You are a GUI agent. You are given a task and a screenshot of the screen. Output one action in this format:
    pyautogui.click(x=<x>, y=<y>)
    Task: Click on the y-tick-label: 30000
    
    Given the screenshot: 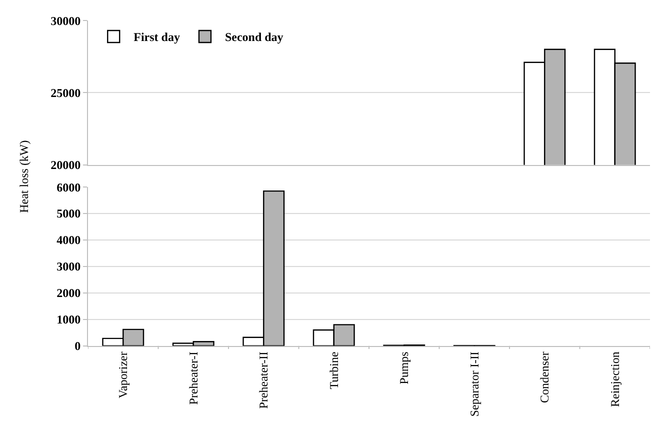 What is the action you would take?
    pyautogui.click(x=65, y=21)
    